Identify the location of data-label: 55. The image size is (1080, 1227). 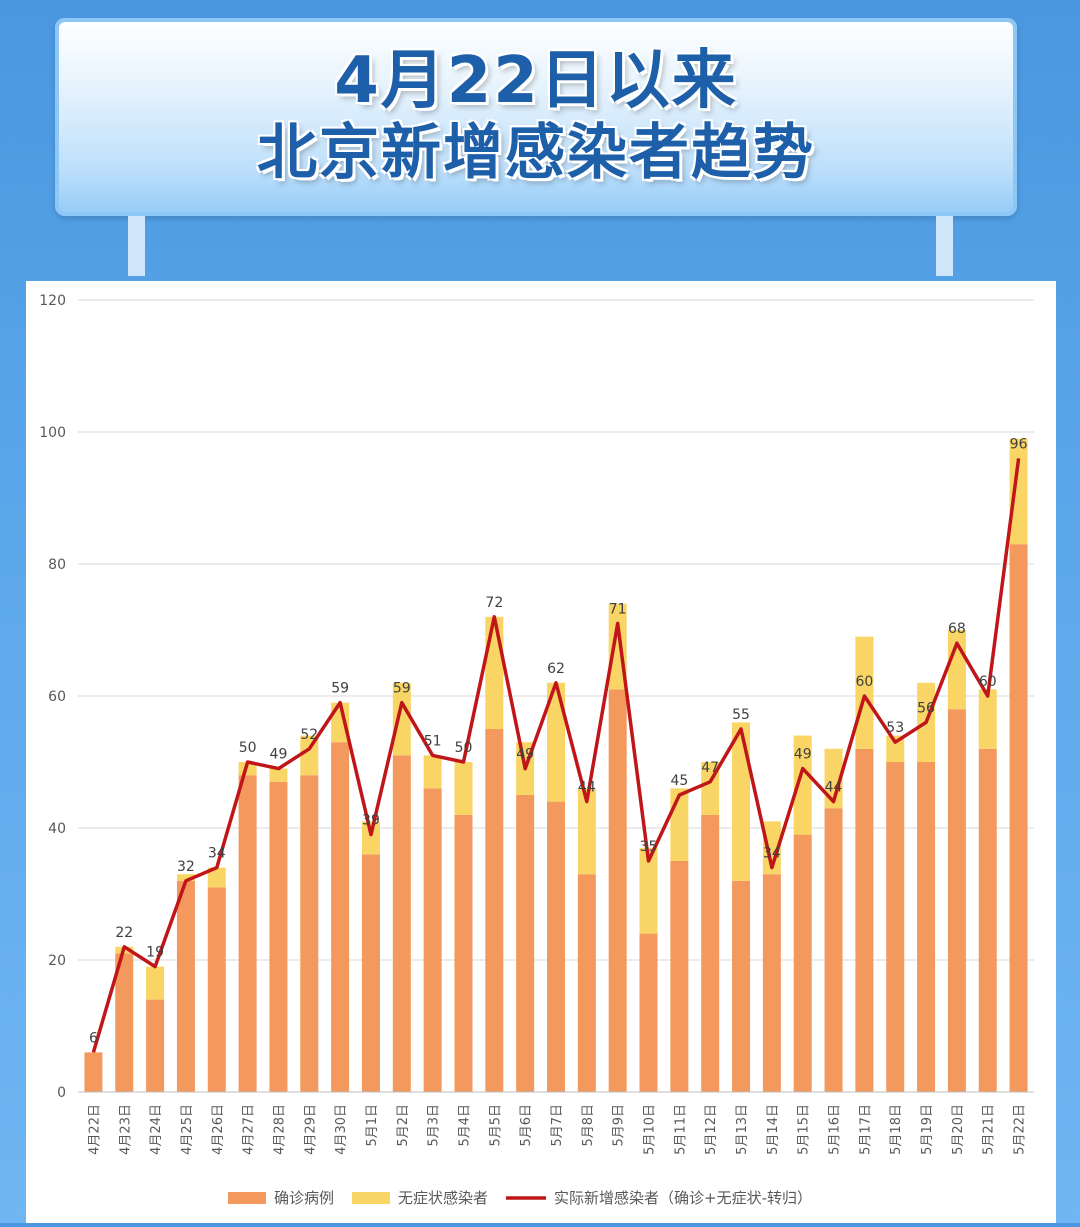
(741, 715).